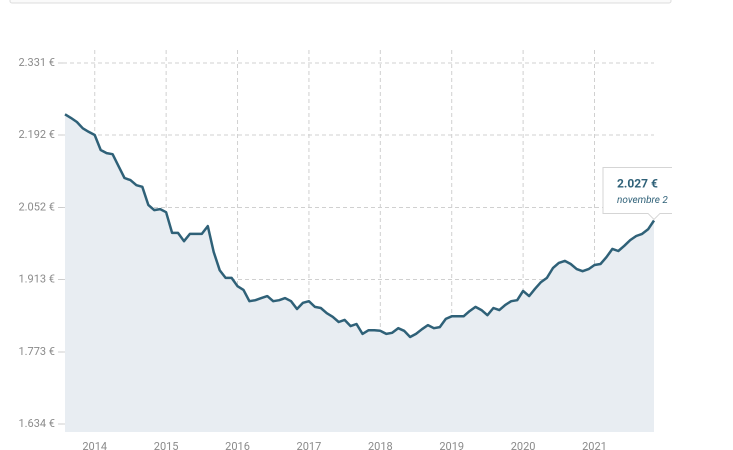 This screenshot has width=733, height=450. Describe the element at coordinates (340, 2) in the screenshot. I see `search-bar` at that location.